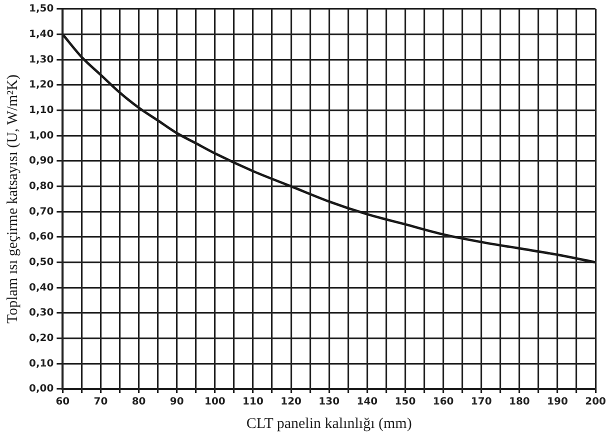 Image resolution: width=609 pixels, height=437 pixels. Describe the element at coordinates (41, 313) in the screenshot. I see `y-tick-label: 0,30` at that location.